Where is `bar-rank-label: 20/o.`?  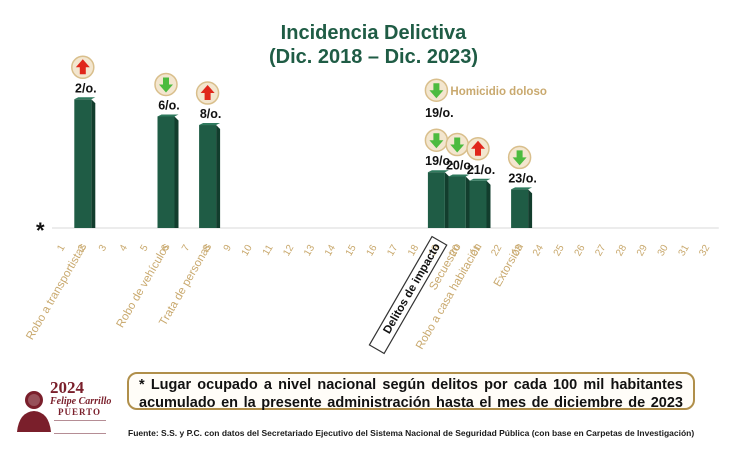 bar-rank-label: 20/o. is located at coordinates (460, 166).